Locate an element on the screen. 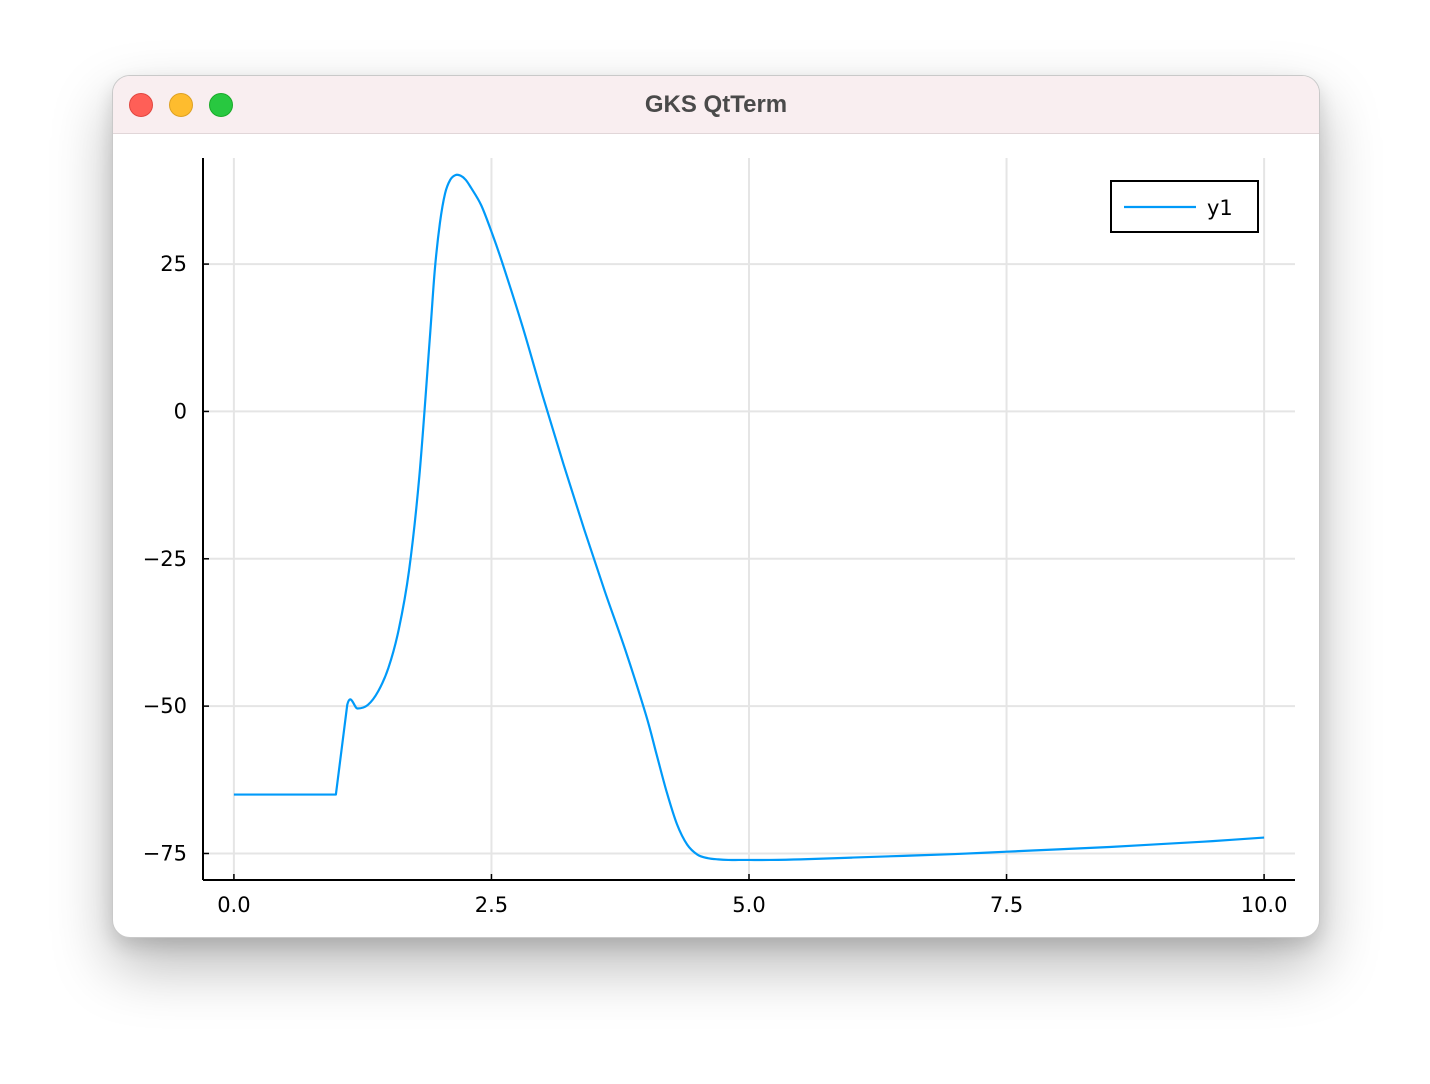 This screenshot has height=1084, width=1430. y-tick-label: −25 is located at coordinates (165, 559).